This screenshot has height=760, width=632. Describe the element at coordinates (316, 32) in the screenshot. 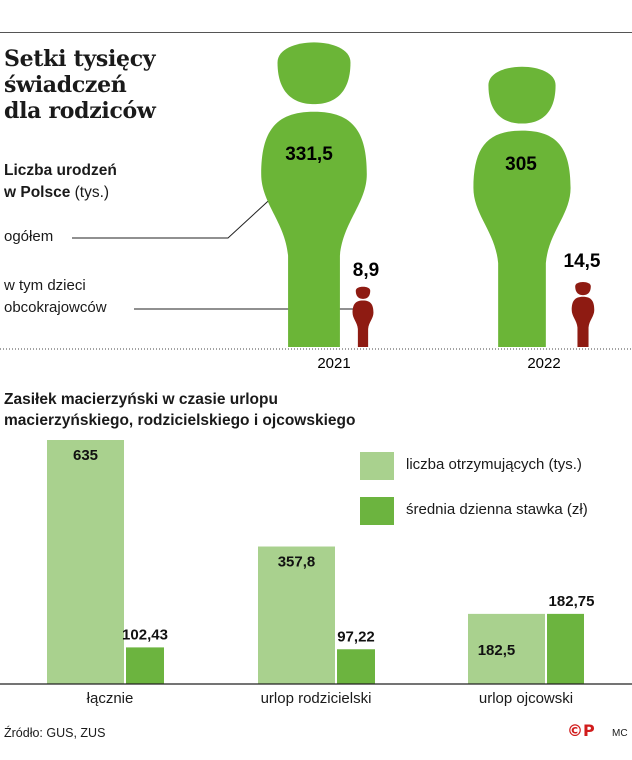

I see `top-rule` at that location.